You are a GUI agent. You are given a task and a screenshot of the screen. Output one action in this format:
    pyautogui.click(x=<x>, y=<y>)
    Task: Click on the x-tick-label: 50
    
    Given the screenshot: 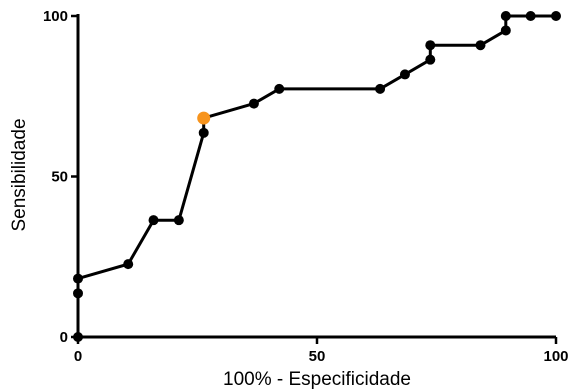 What is the action you would take?
    pyautogui.click(x=317, y=356)
    